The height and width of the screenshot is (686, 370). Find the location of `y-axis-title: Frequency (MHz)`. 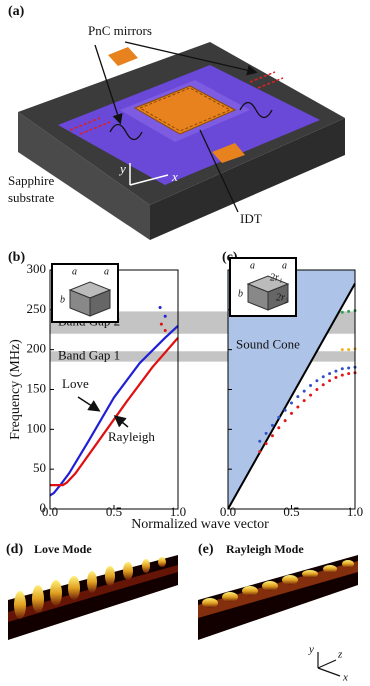

y-axis-title: Frequency (MHz) is located at coordinates (15, 389).